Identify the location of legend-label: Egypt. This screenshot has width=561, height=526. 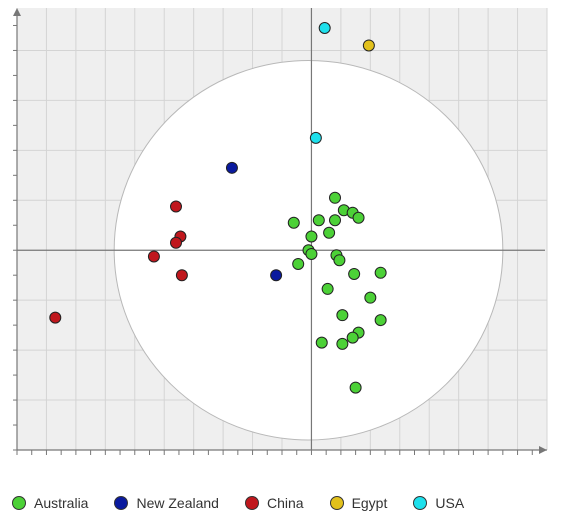
(369, 503).